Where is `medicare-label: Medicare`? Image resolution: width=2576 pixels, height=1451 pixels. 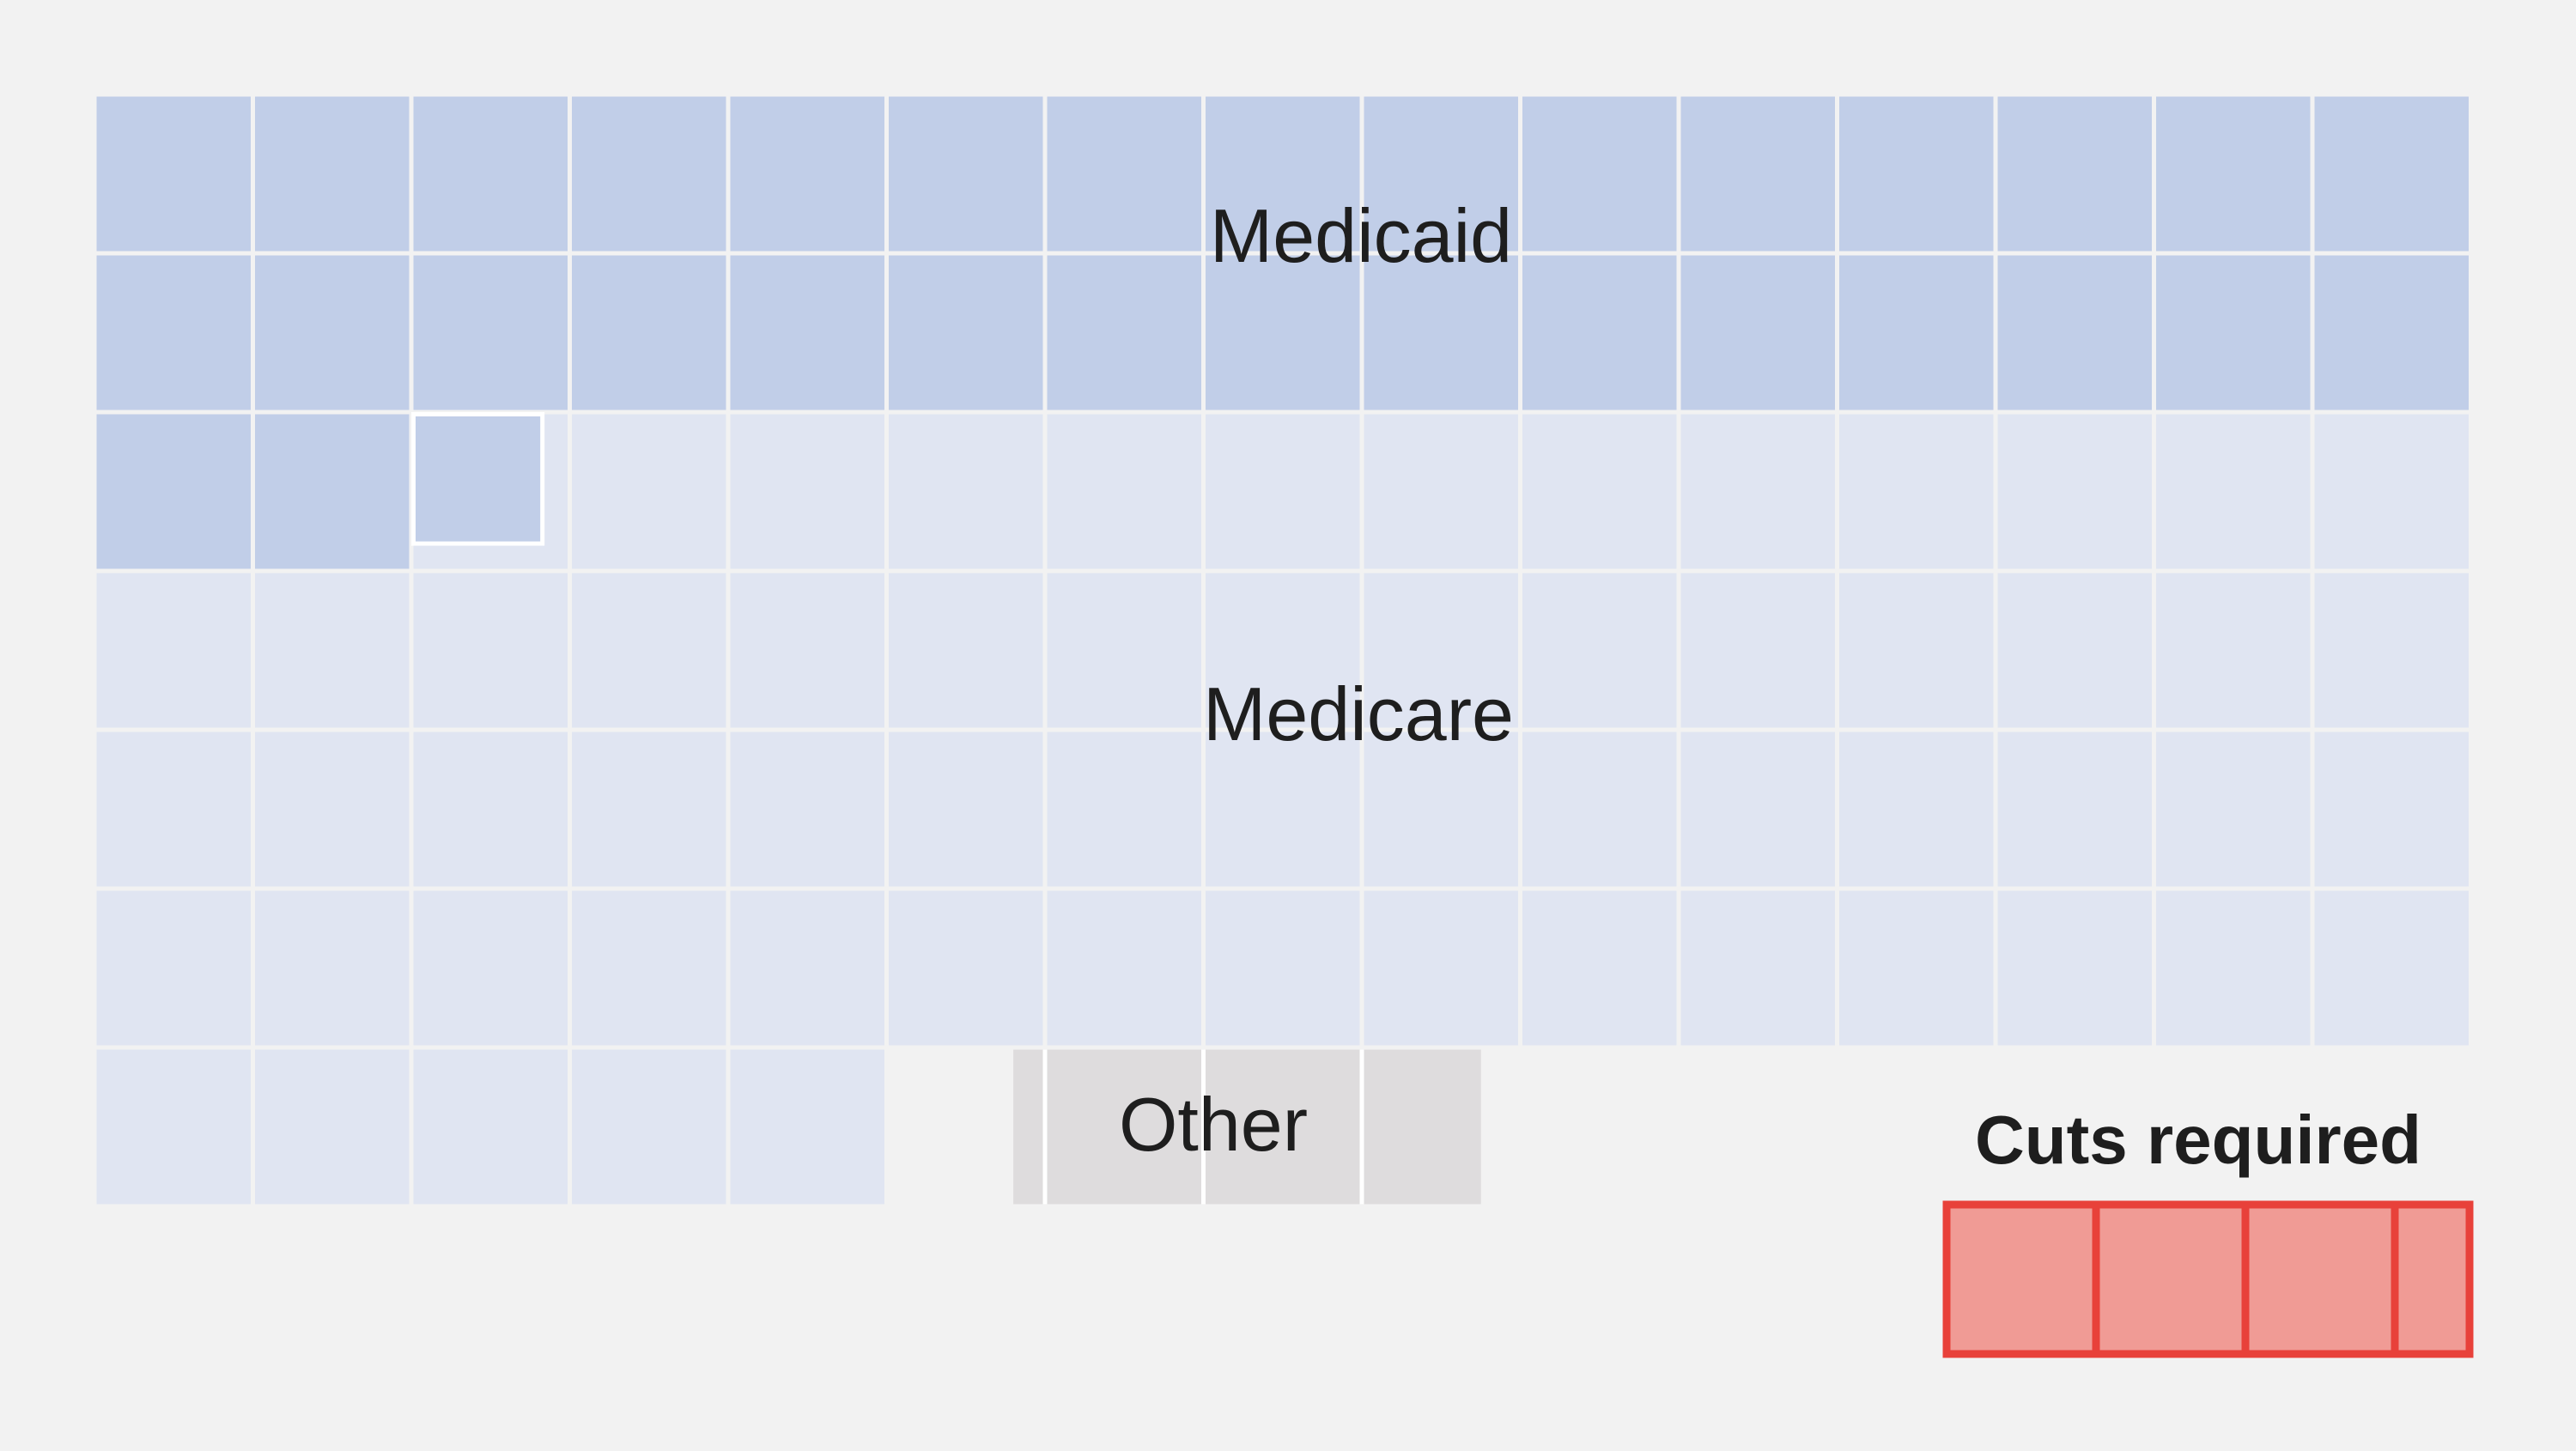 medicare-label: Medicare is located at coordinates (1358, 714).